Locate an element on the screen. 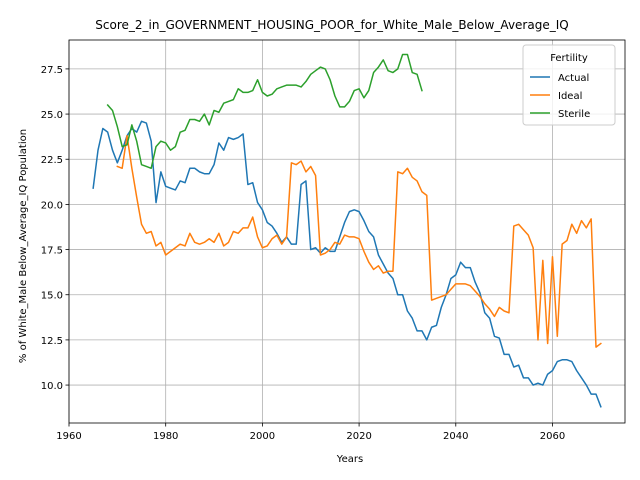 The height and width of the screenshot is (480, 640). x-tick-label: 2020 is located at coordinates (358, 436).